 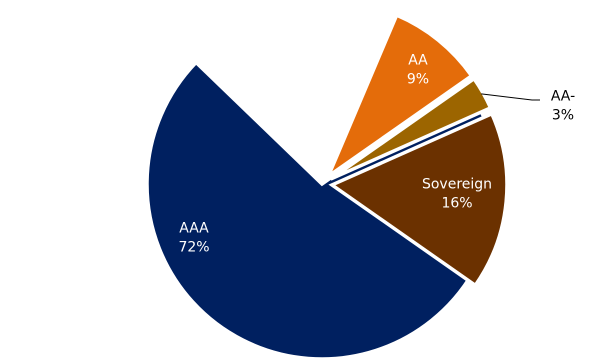 What do you see at coordinates (418, 199) in the screenshot?
I see `pie-slice-sovereign` at bounding box center [418, 199].